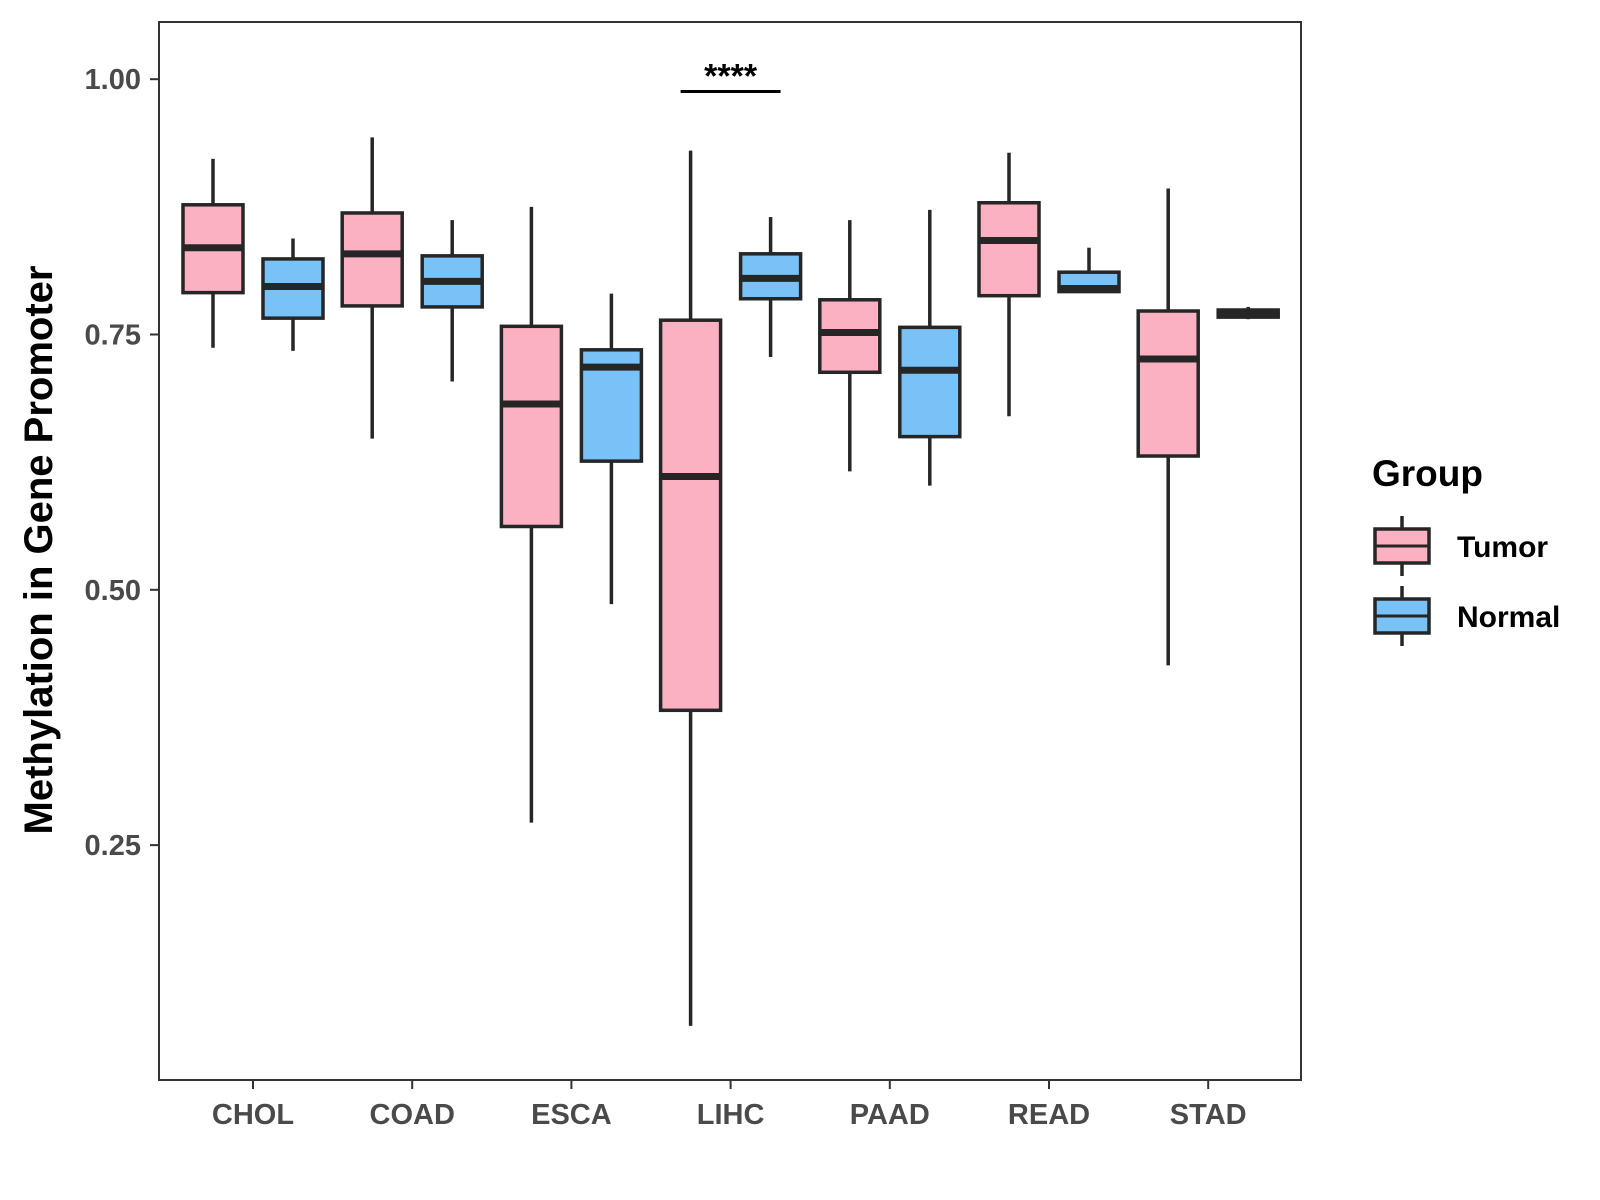 This screenshot has height=1200, width=1600. Describe the element at coordinates (39, 550) in the screenshot. I see `y-axis-title: Methylation in Gene Promoter` at that location.